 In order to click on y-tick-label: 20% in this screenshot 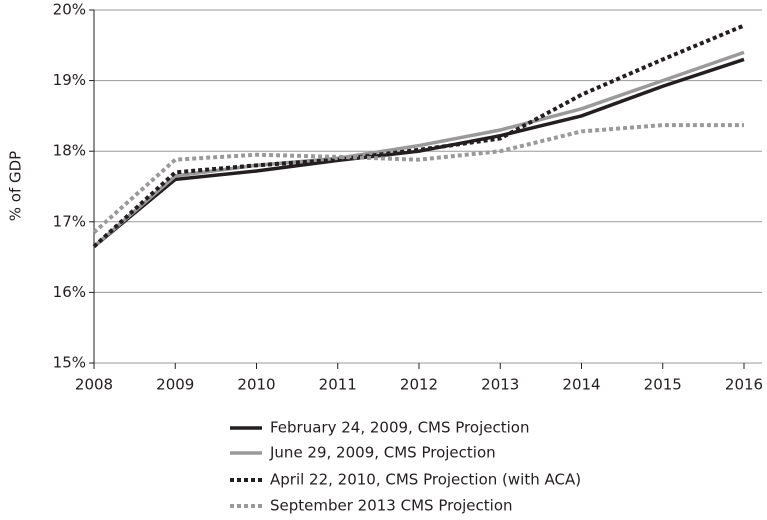, I will do `click(69, 10)`.